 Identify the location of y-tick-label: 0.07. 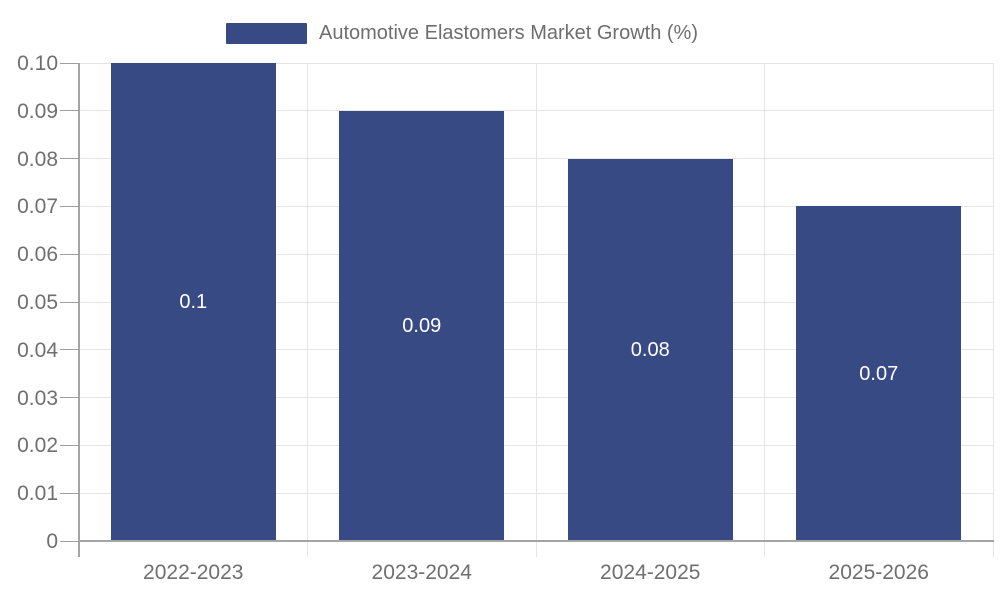
(37, 207).